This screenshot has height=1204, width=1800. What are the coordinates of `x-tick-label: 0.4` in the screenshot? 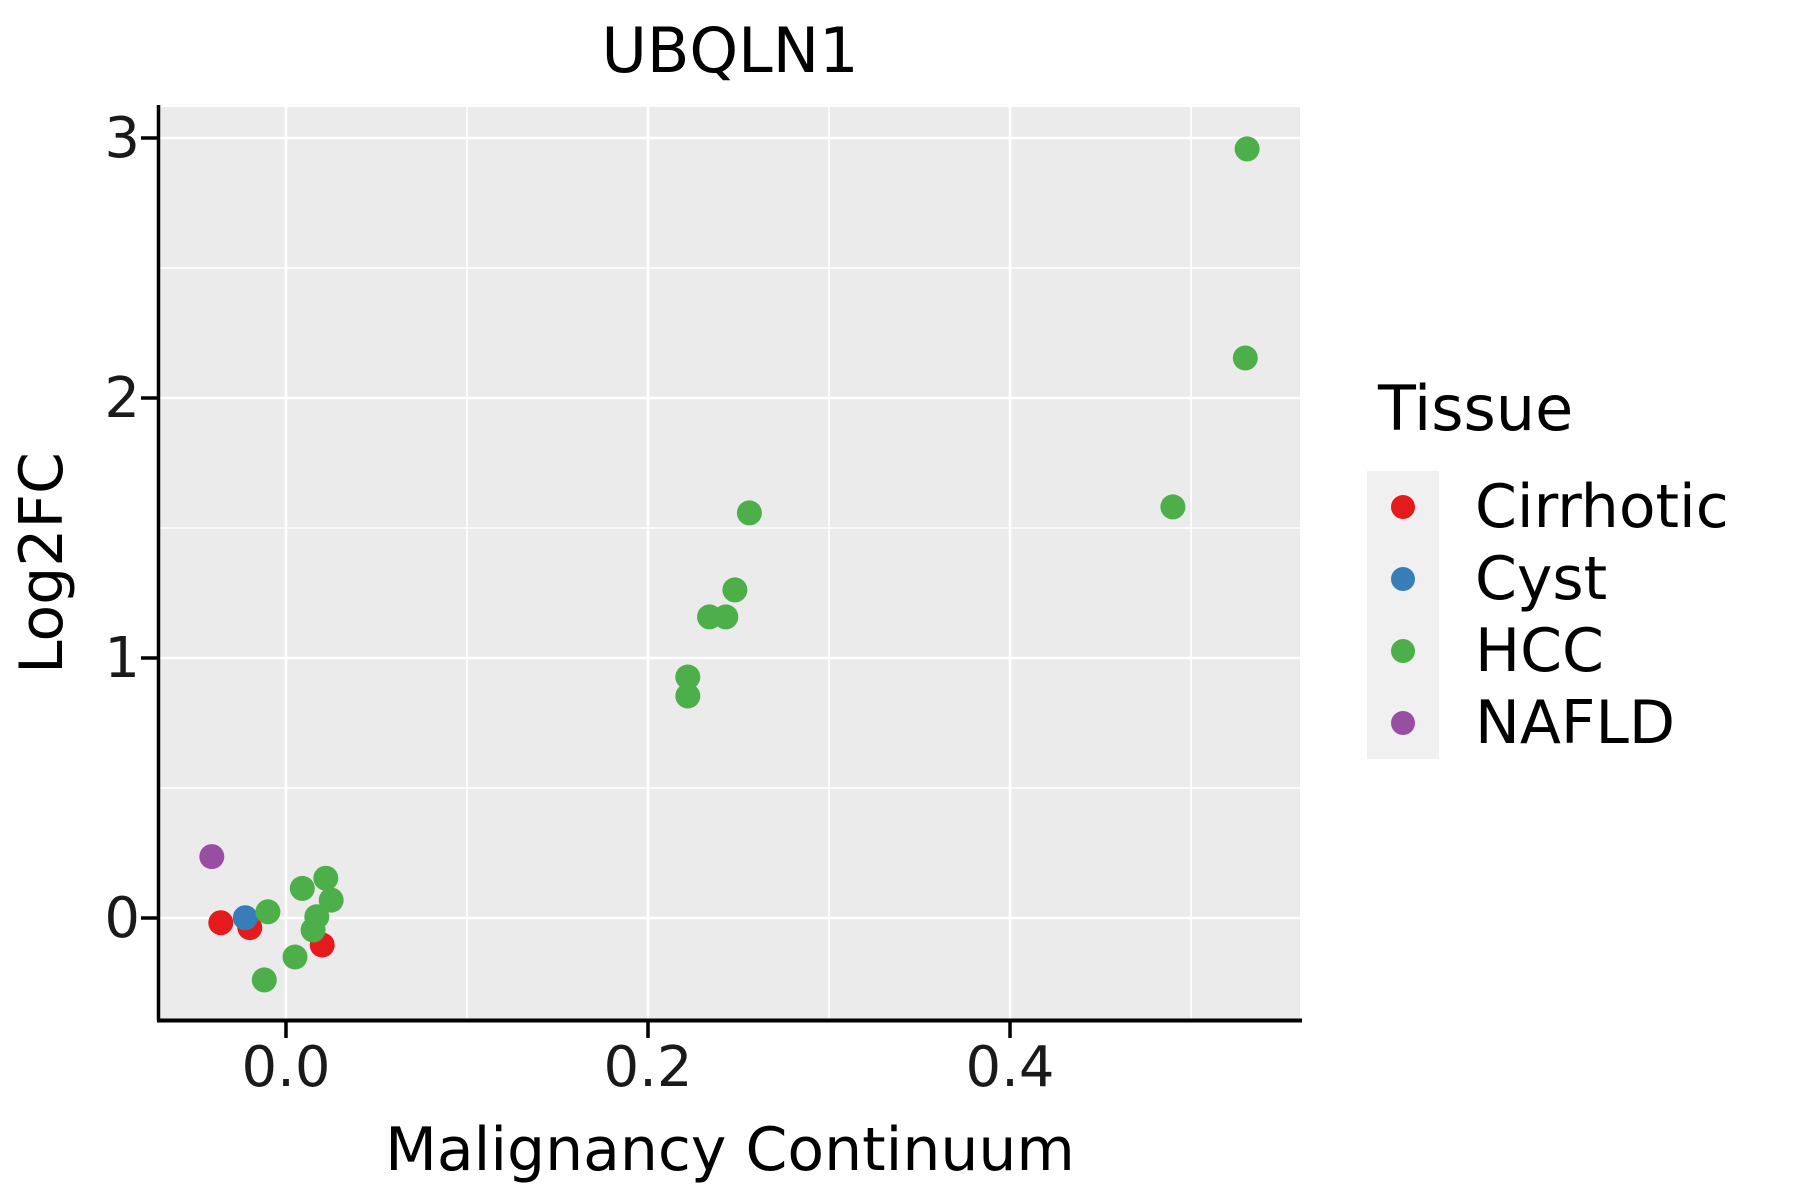 It's located at (1009, 1067).